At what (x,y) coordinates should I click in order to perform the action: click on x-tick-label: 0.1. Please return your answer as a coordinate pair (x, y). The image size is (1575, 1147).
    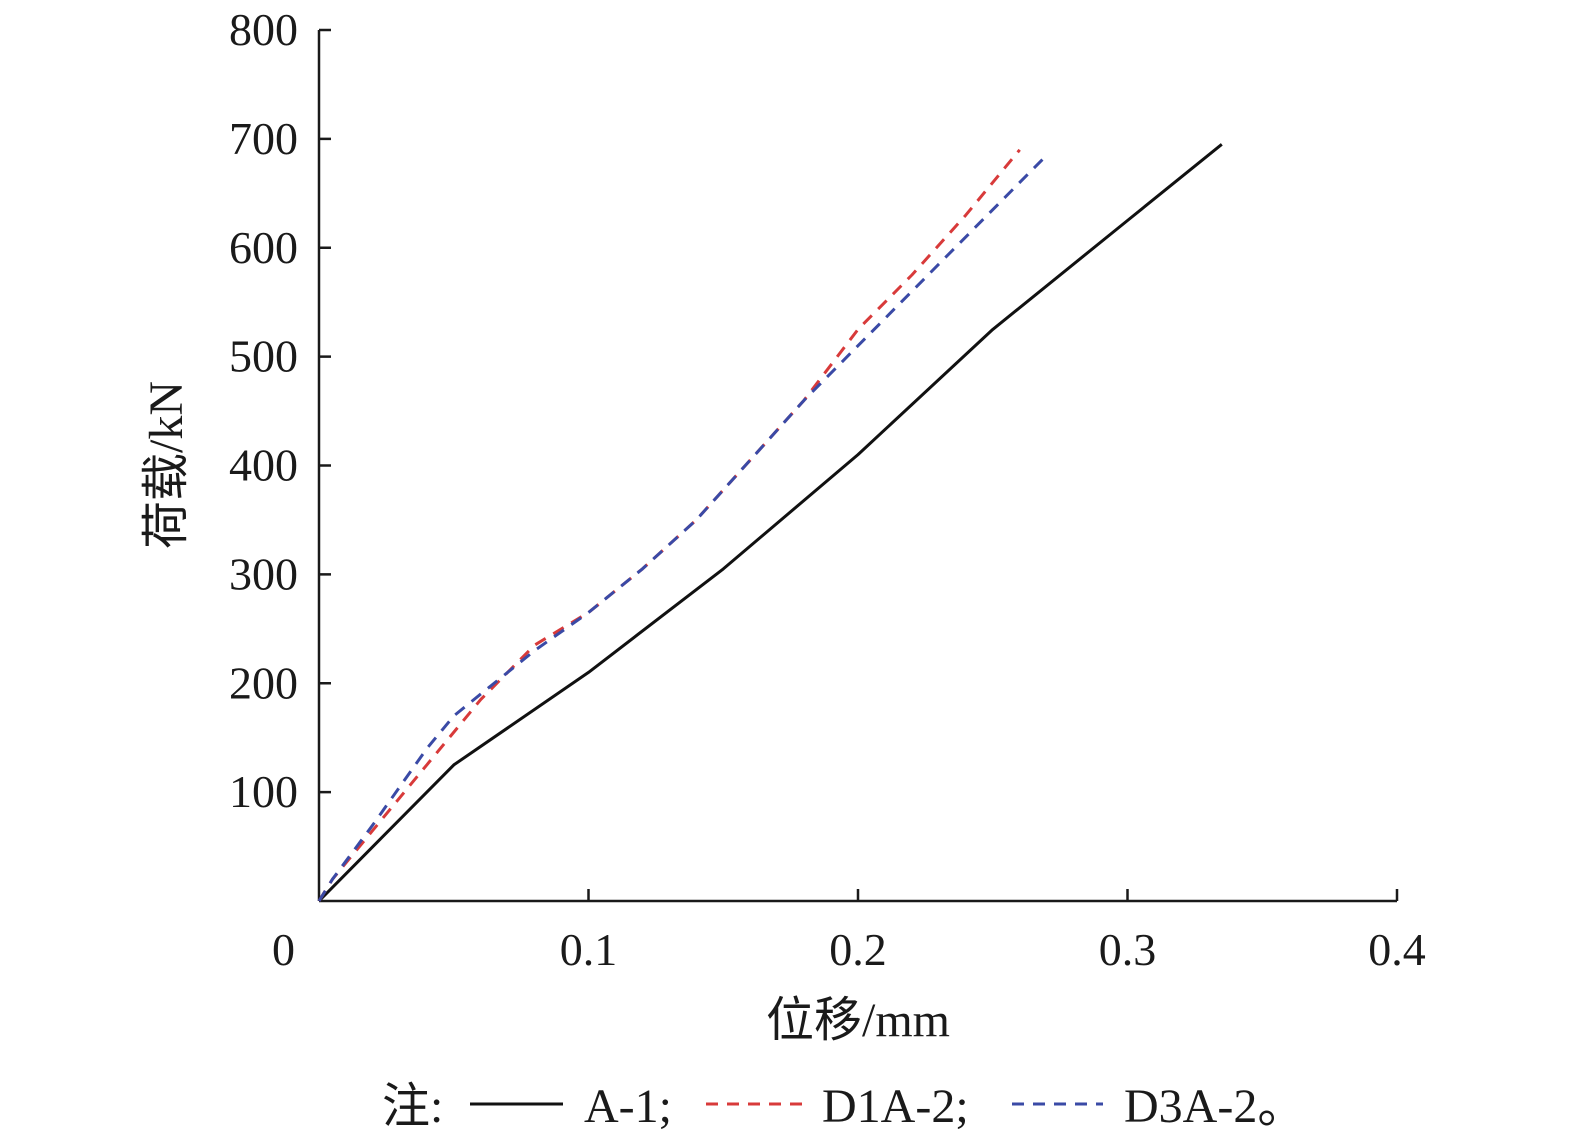
    Looking at the image, I should click on (589, 949).